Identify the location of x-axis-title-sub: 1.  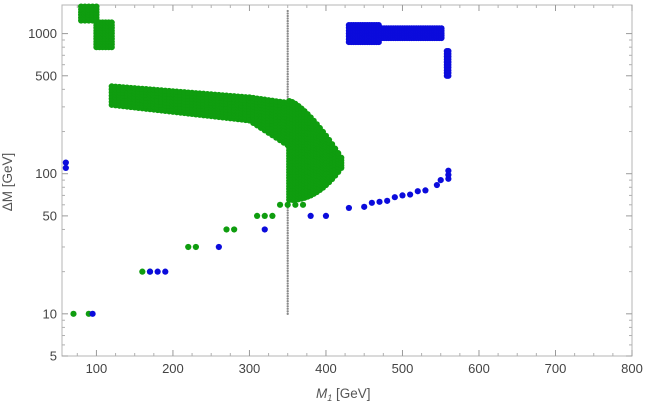
(329, 398).